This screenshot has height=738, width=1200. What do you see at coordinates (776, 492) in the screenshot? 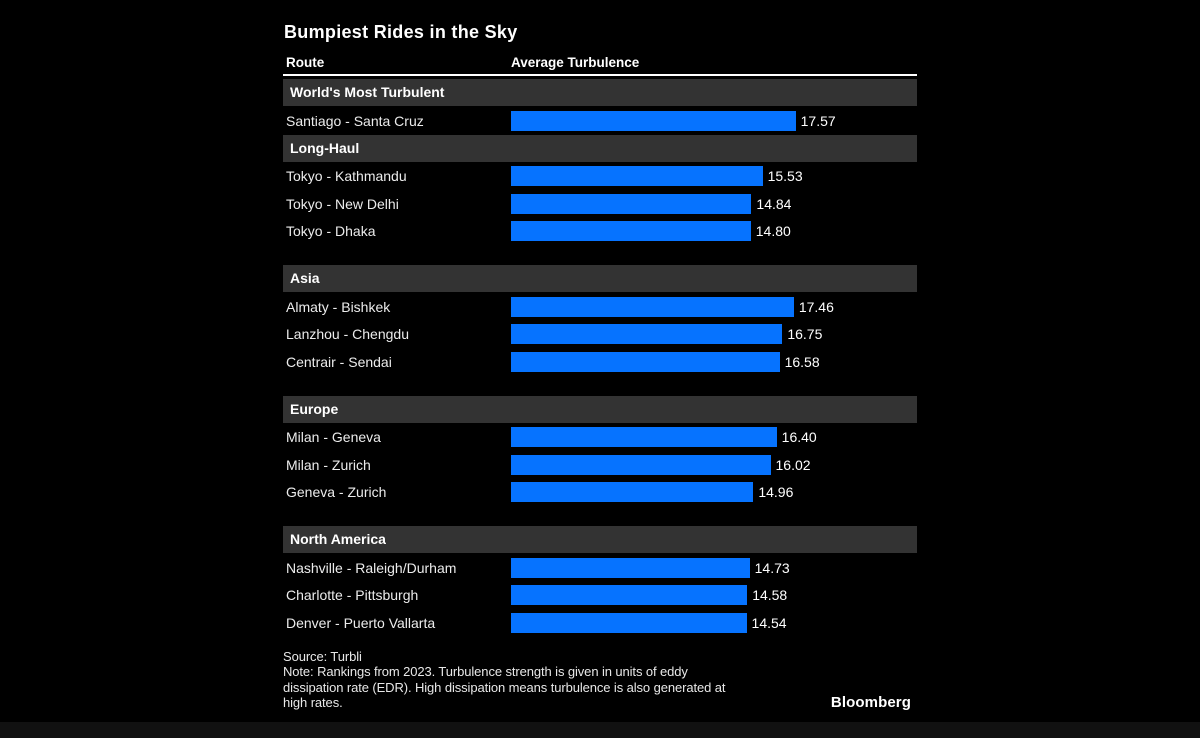
I see `value-label: 14.96` at bounding box center [776, 492].